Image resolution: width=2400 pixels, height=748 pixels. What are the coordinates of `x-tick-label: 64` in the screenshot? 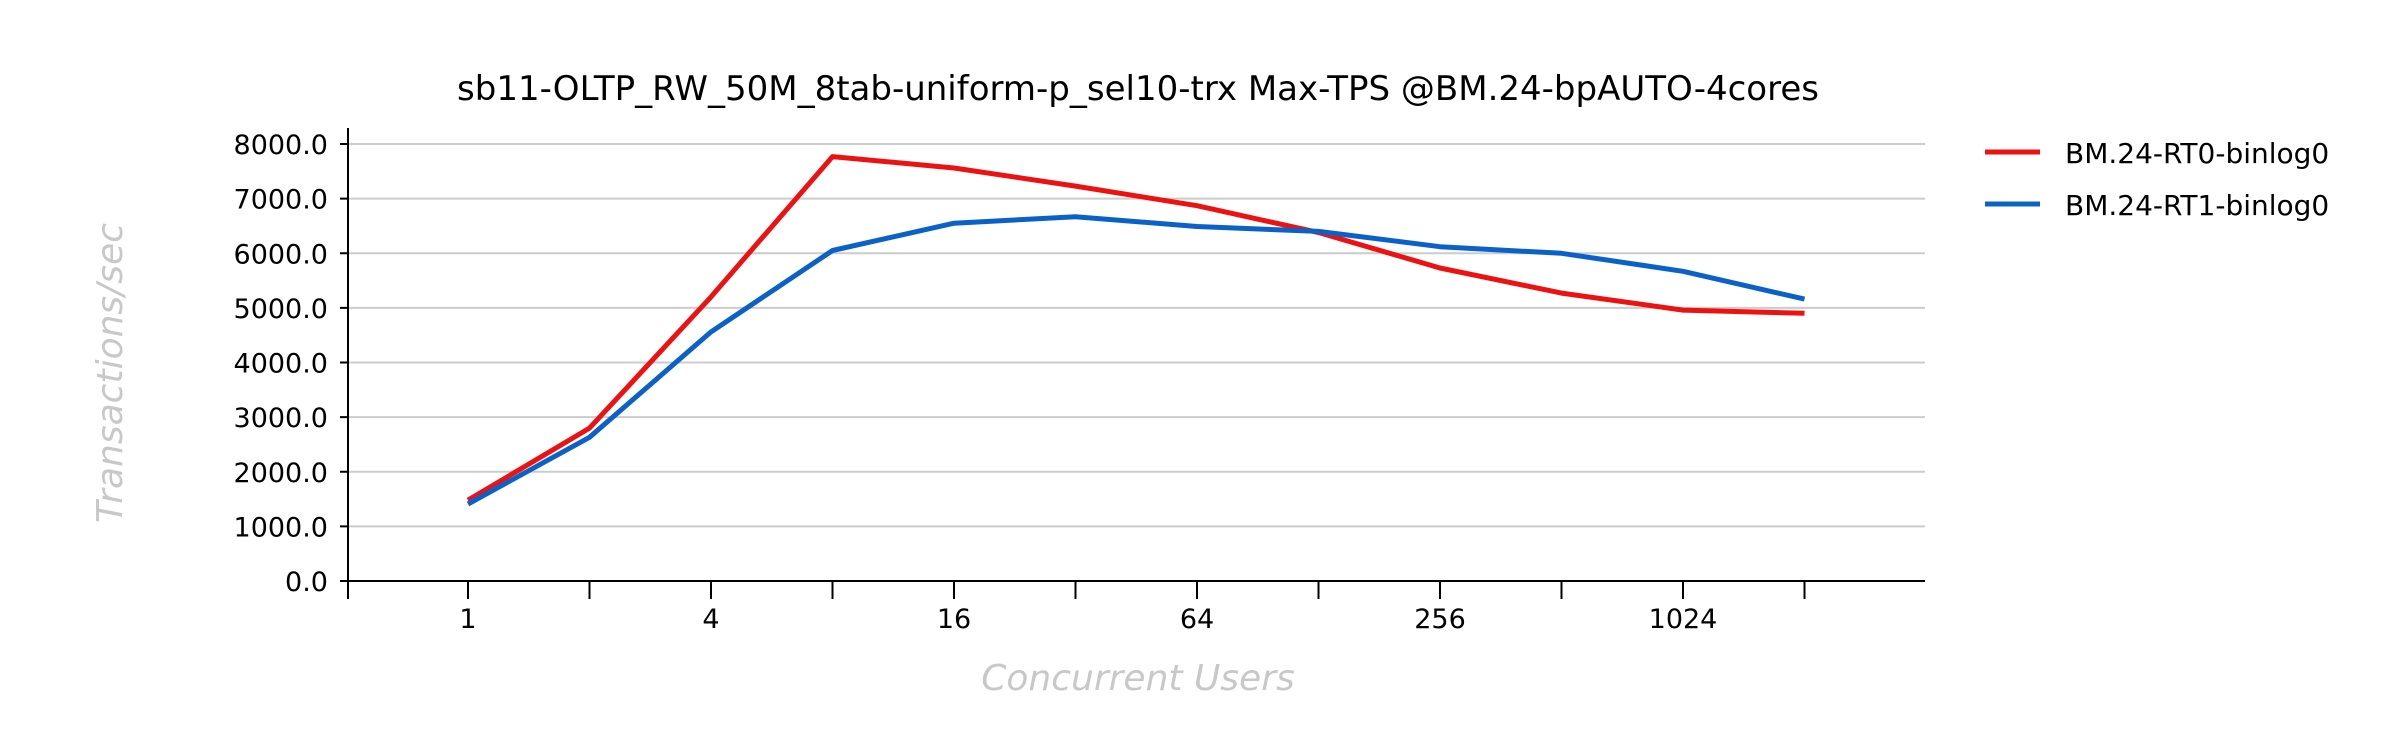 It's located at (1197, 619).